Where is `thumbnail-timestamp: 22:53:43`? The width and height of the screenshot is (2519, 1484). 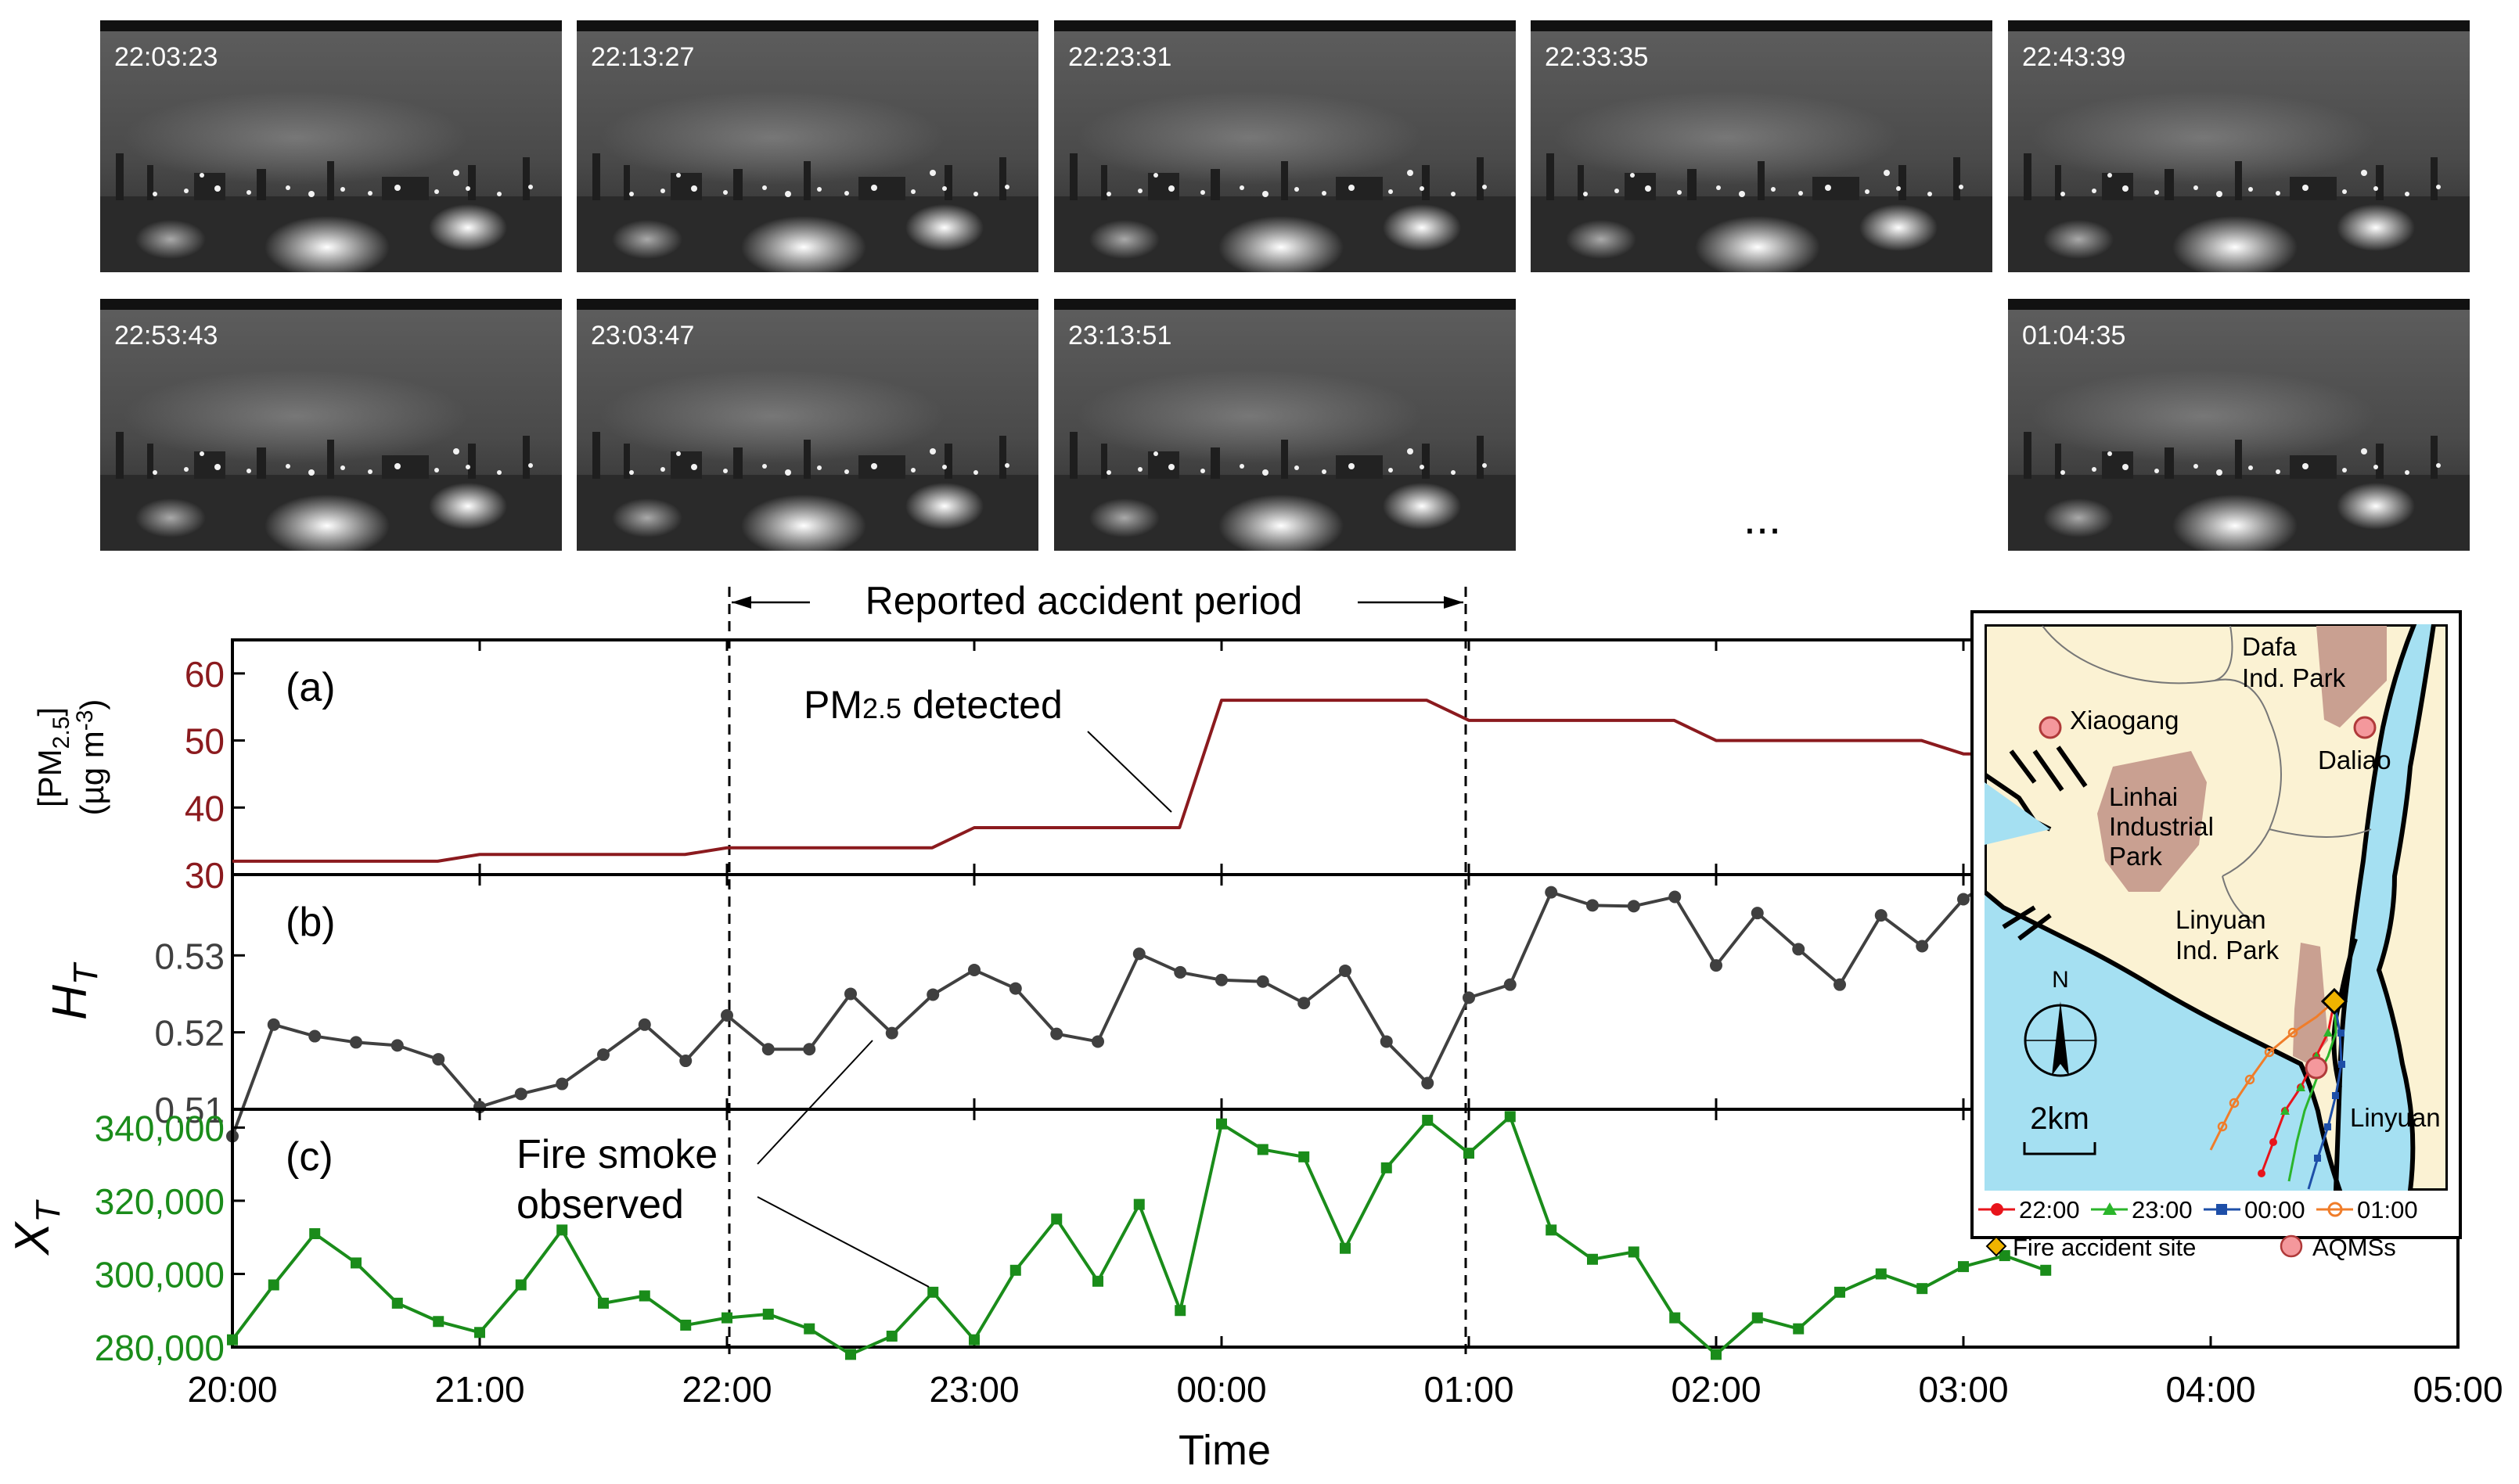 thumbnail-timestamp: 22:53:43 is located at coordinates (166, 335).